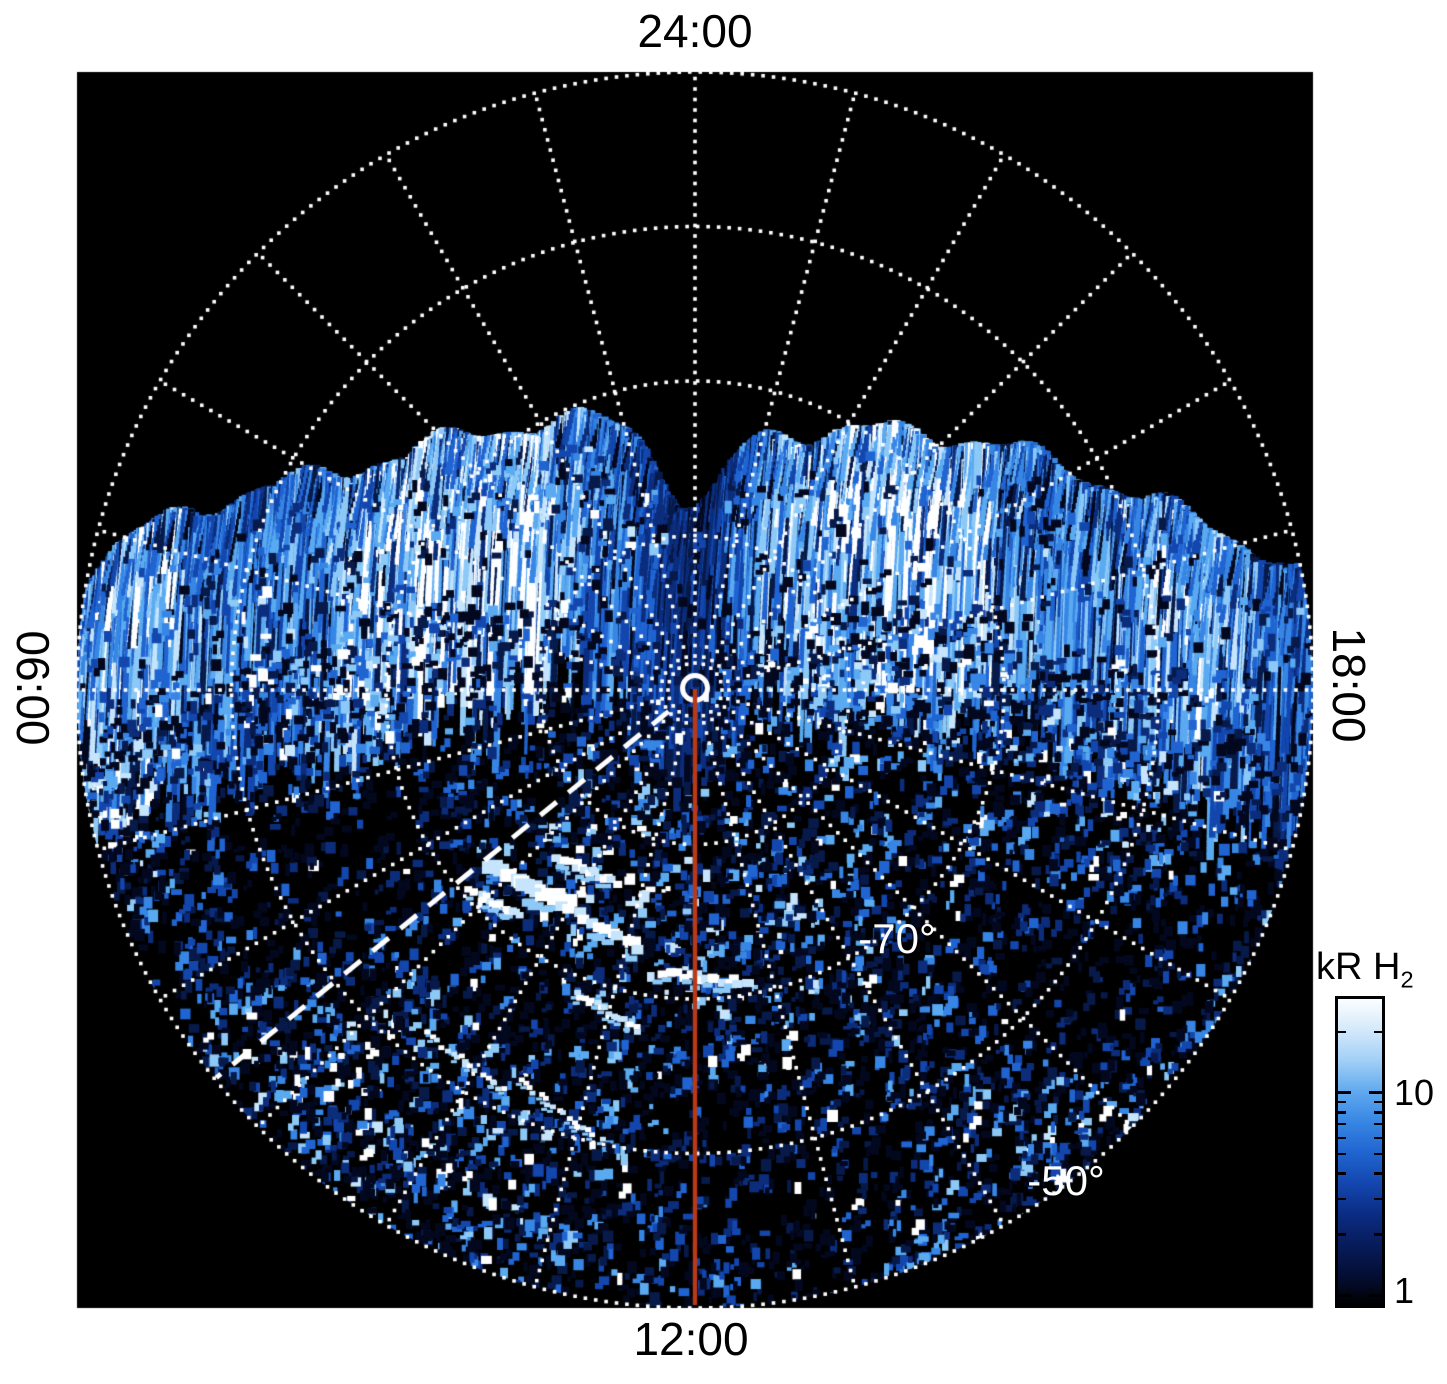  Describe the element at coordinates (1358, 967) in the screenshot. I see `colorbar-title-text: kR H` at that location.